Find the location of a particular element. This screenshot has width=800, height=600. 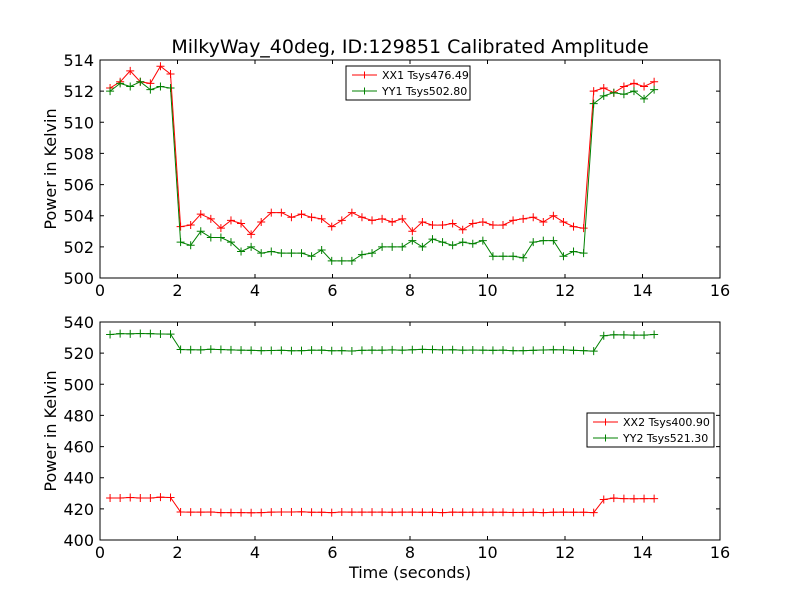

legend-marker is located at coordinates (364, 75).